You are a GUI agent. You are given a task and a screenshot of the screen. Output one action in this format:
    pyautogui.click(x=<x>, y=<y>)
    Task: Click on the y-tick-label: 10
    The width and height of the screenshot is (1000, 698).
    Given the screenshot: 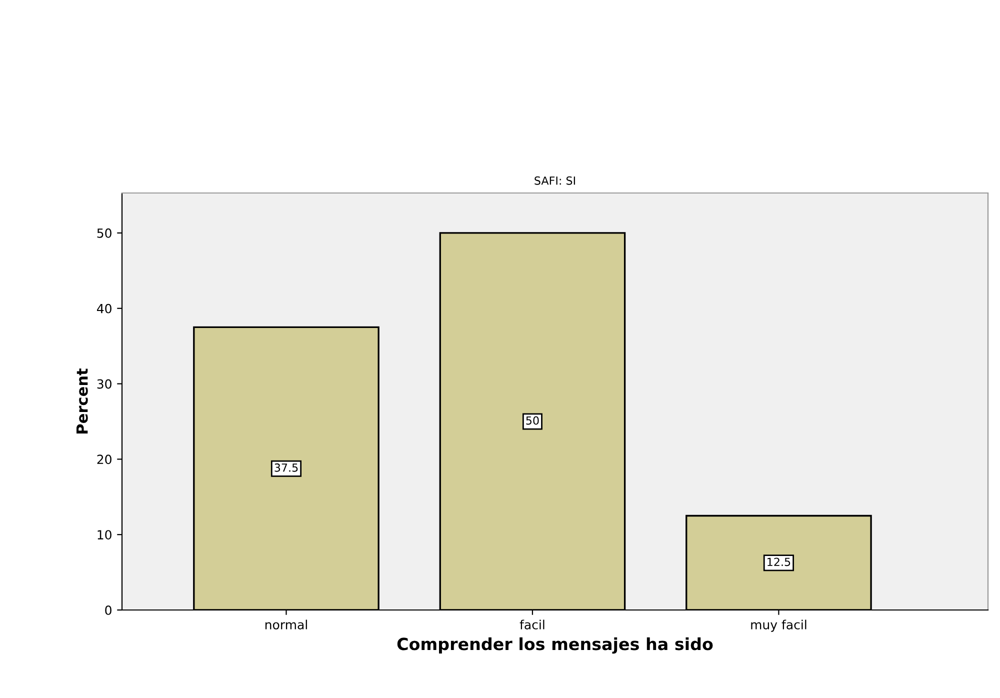 What is the action you would take?
    pyautogui.click(x=105, y=535)
    